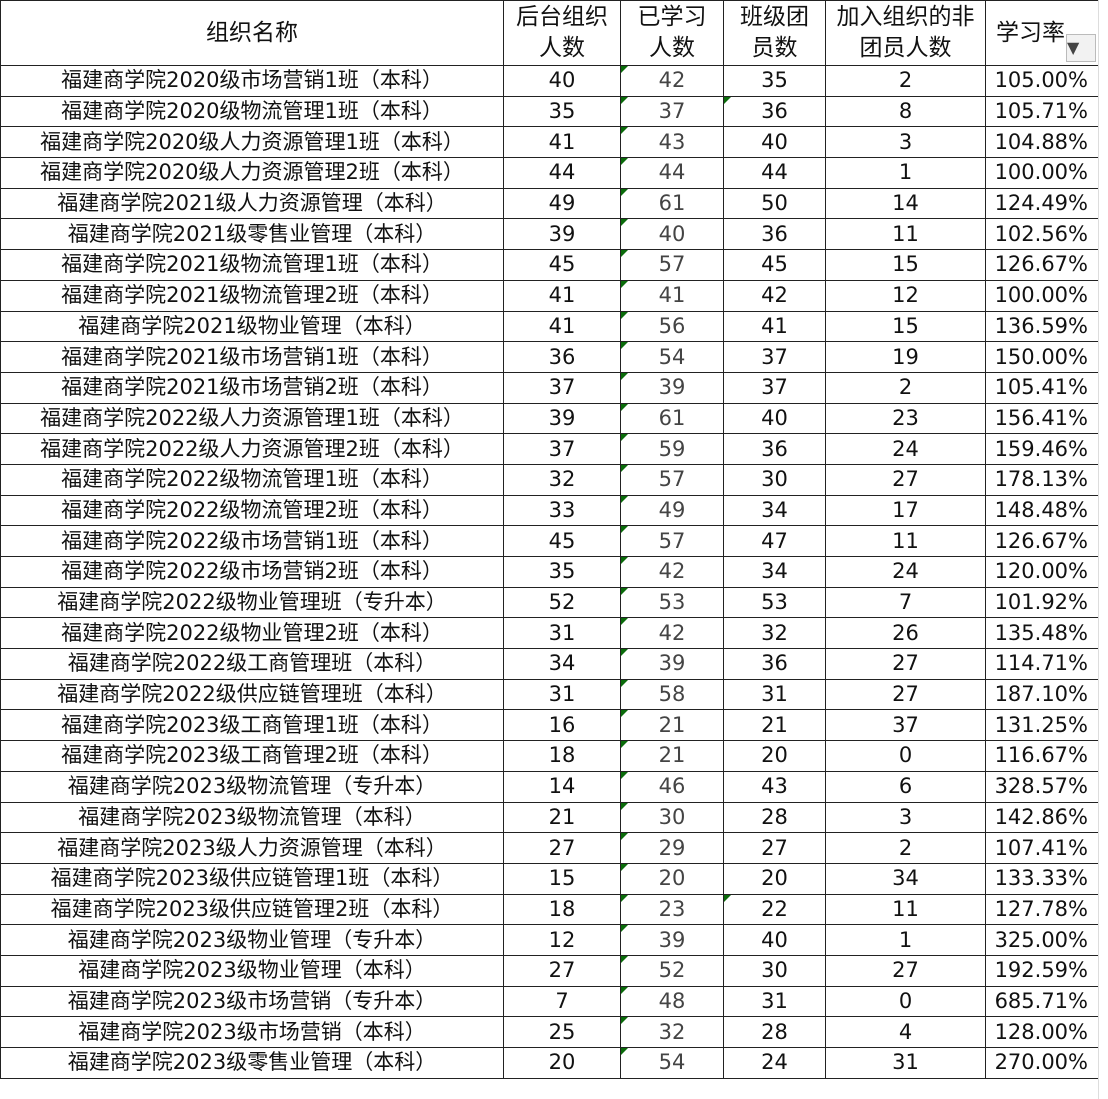 The width and height of the screenshot is (1108, 1099). I want to click on cell-learned-count: 23, so click(672, 909).